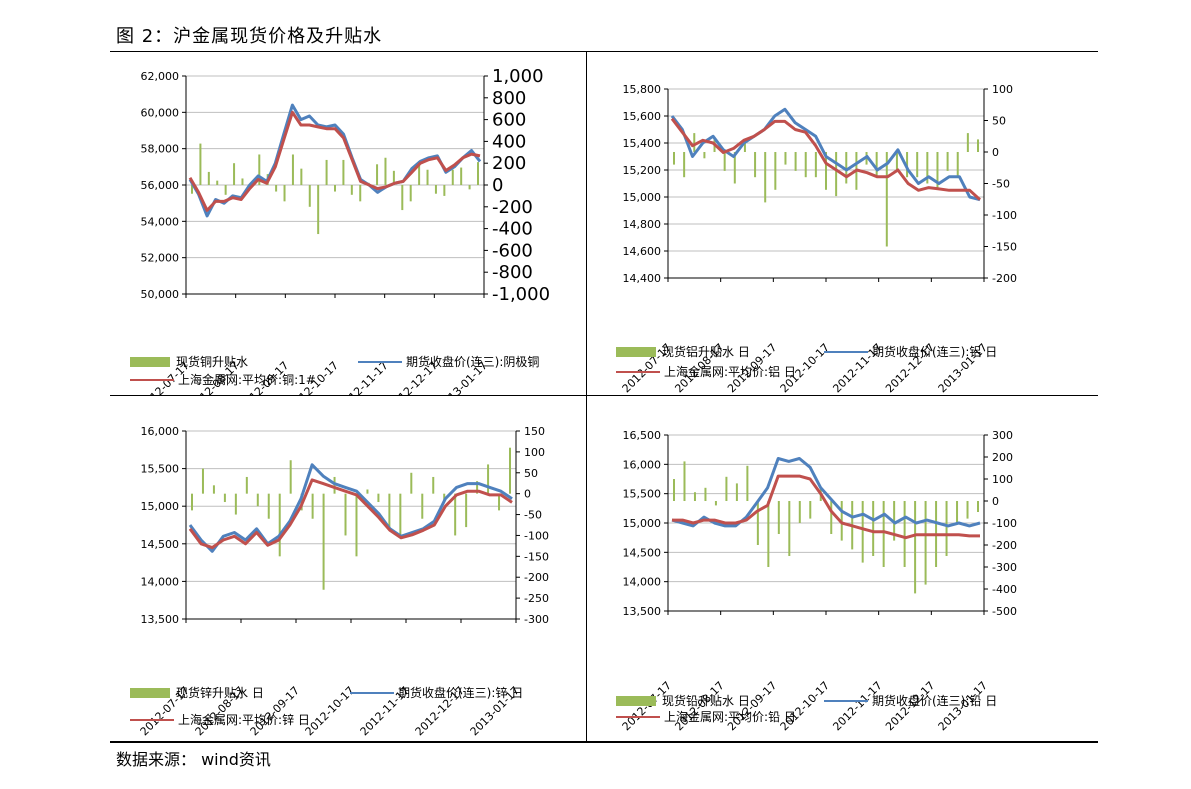 The image size is (1191, 789). What do you see at coordinates (642, 435) in the screenshot?
I see `y-tick-label: 16,500` at bounding box center [642, 435].